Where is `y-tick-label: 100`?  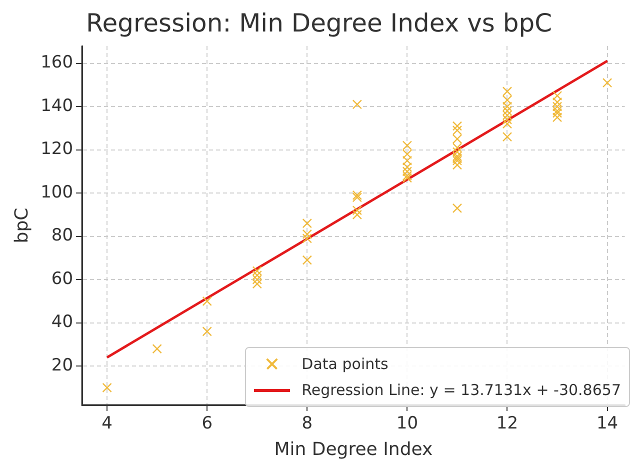
y-tick-label: 100 is located at coordinates (57, 192).